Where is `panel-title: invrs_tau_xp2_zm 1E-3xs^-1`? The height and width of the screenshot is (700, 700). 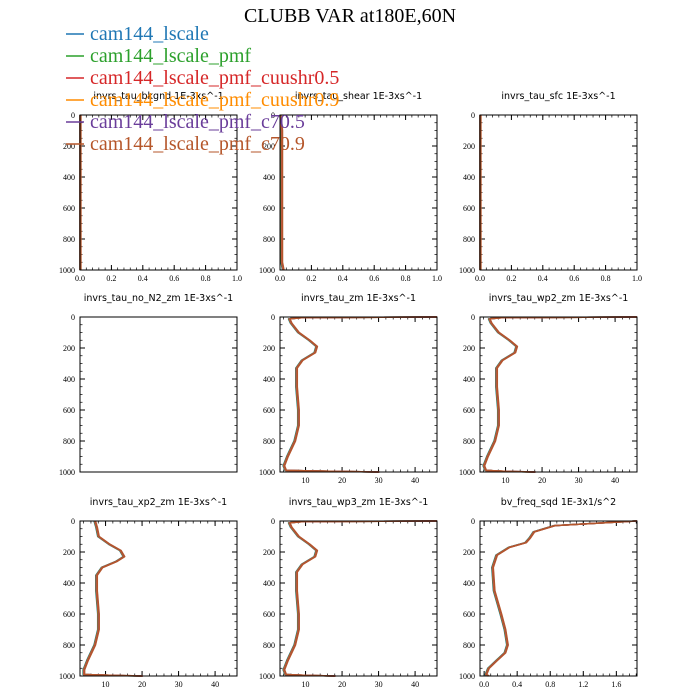 panel-title: invrs_tau_xp2_zm 1E-3xs^-1 is located at coordinates (158, 502).